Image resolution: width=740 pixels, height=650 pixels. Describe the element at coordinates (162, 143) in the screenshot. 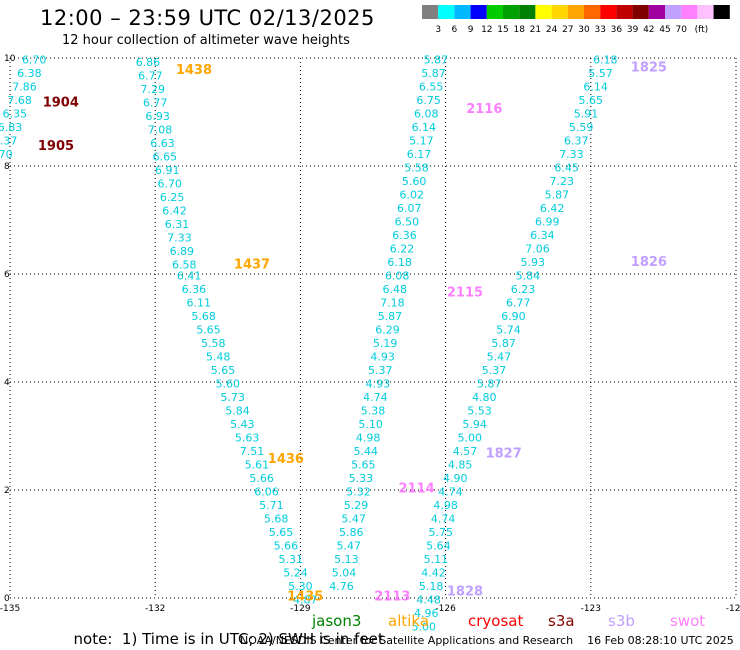

I see `wave-height-value: 6.63` at that location.